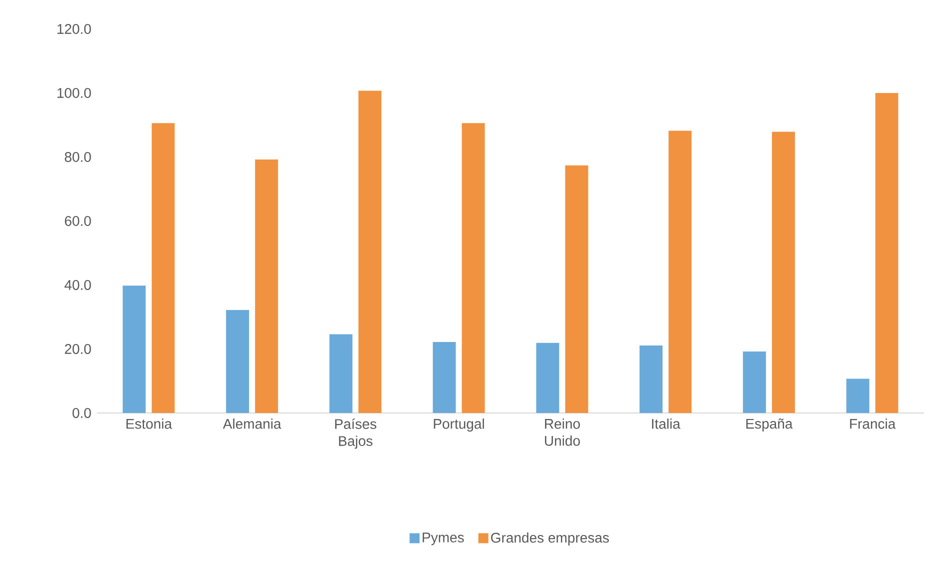  What do you see at coordinates (459, 425) in the screenshot?
I see `x-tick-label: Portugal` at bounding box center [459, 425].